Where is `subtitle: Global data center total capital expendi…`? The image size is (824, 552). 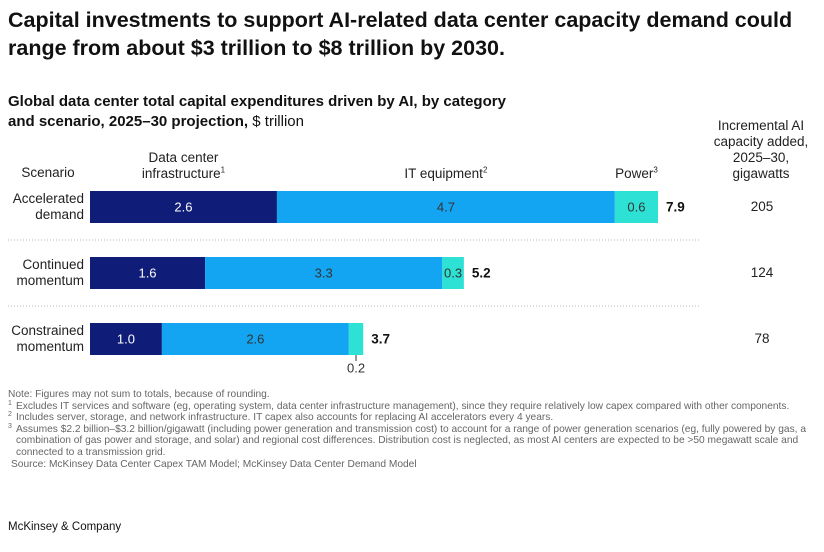
subtitle: Global data center total capital expendi… is located at coordinates (258, 112).